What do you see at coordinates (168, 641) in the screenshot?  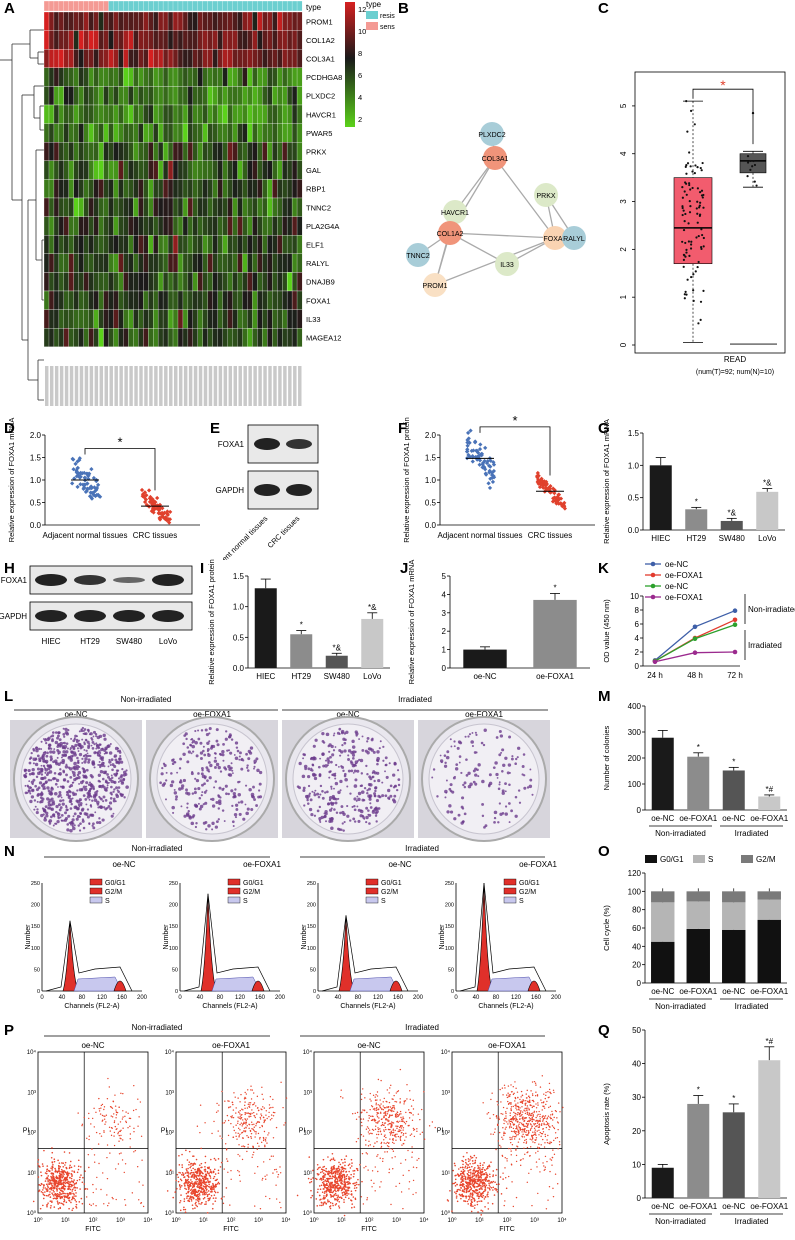 I see `lane-label: LoVo` at bounding box center [168, 641].